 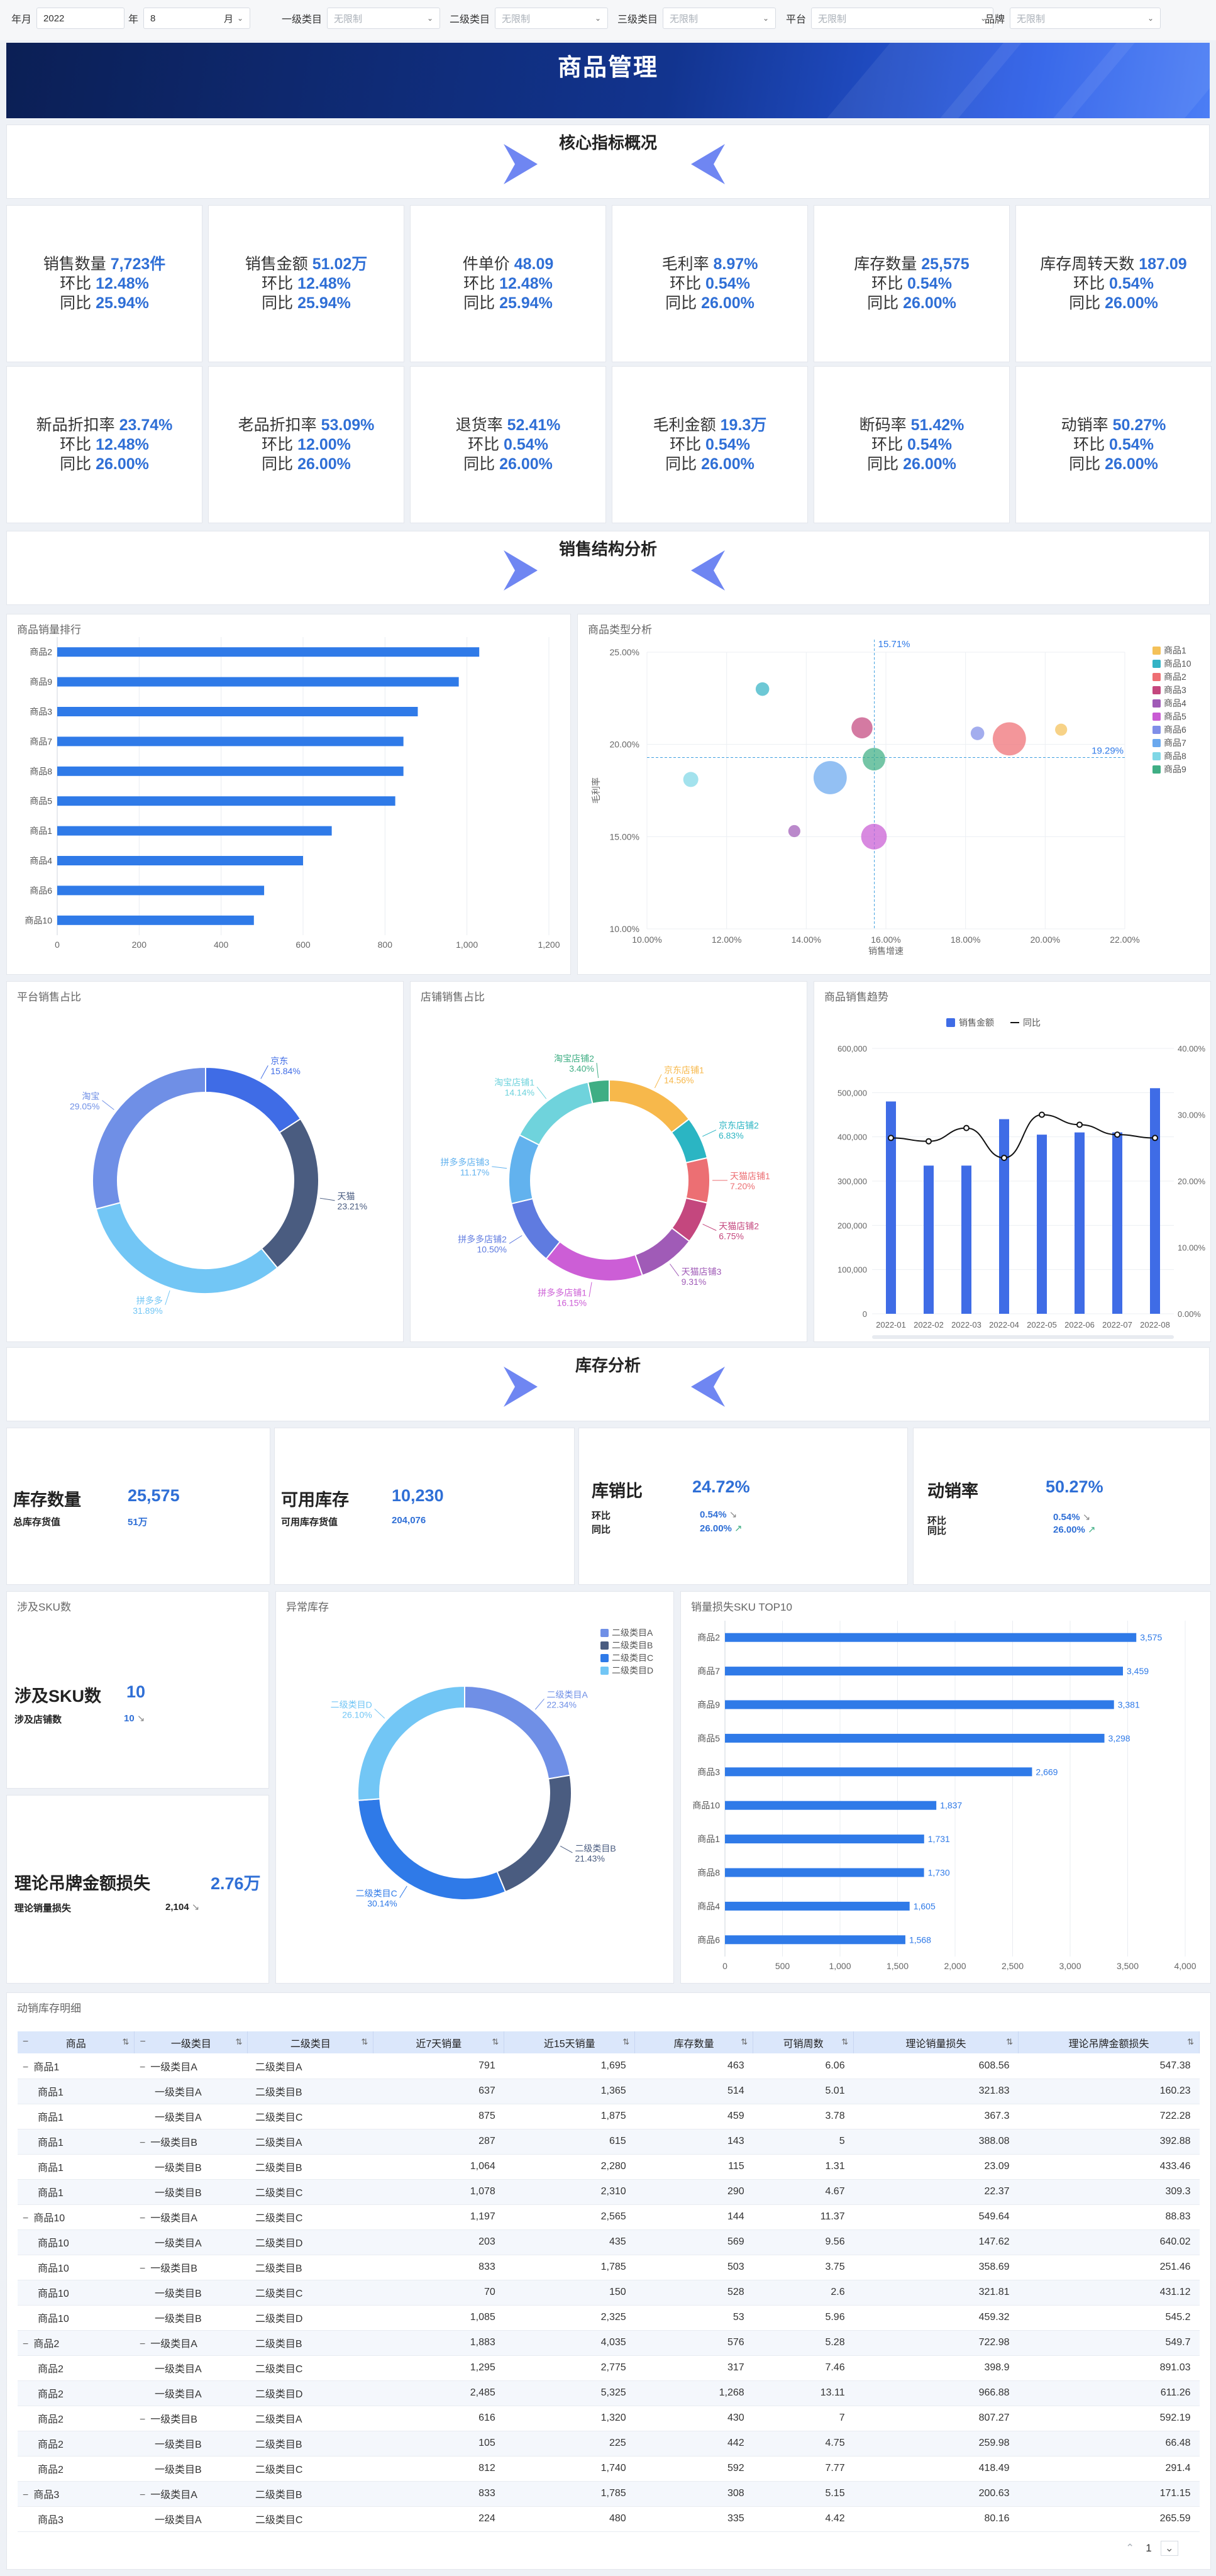 I want to click on table-cell: 144, so click(x=693, y=2217).